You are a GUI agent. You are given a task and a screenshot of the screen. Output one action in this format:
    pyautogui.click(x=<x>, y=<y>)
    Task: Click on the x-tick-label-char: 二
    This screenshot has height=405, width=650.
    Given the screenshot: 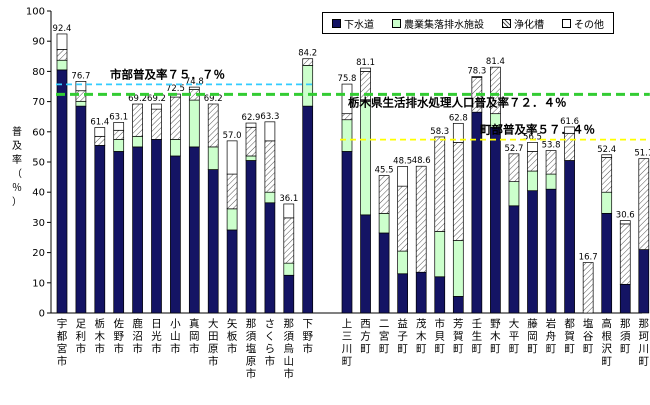 What is the action you would take?
    pyautogui.click(x=384, y=324)
    